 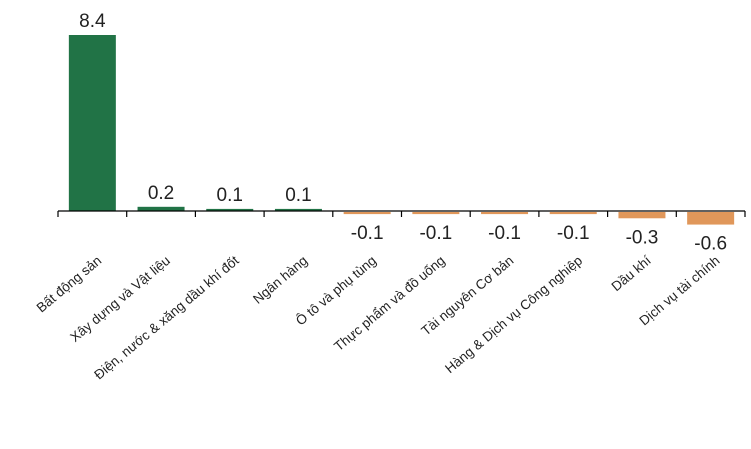 I want to click on category-label: Hàng & Dịch vụ Công nghiệp, so click(x=513, y=314).